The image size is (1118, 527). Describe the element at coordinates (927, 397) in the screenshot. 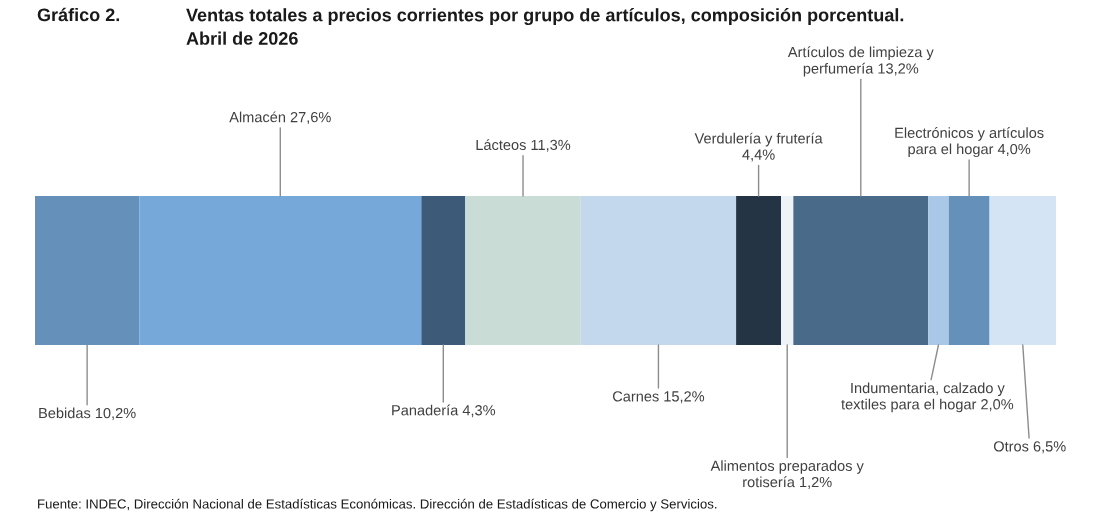

I see `text: Indumentaria, calzado y textiles para el hogar 2,0%` at that location.